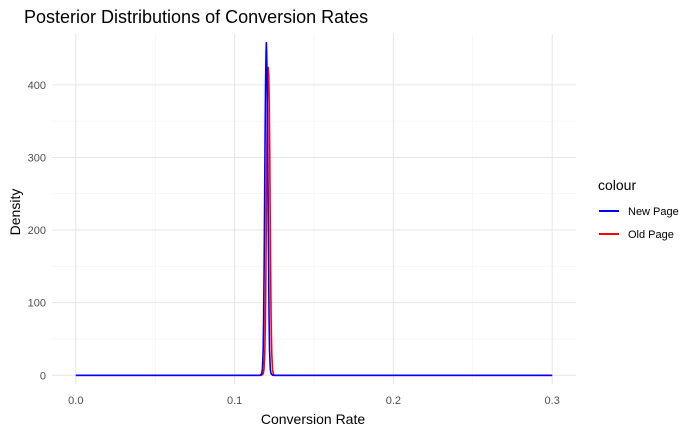 The image size is (700, 432). I want to click on y-tick-label: 0, so click(43, 376).